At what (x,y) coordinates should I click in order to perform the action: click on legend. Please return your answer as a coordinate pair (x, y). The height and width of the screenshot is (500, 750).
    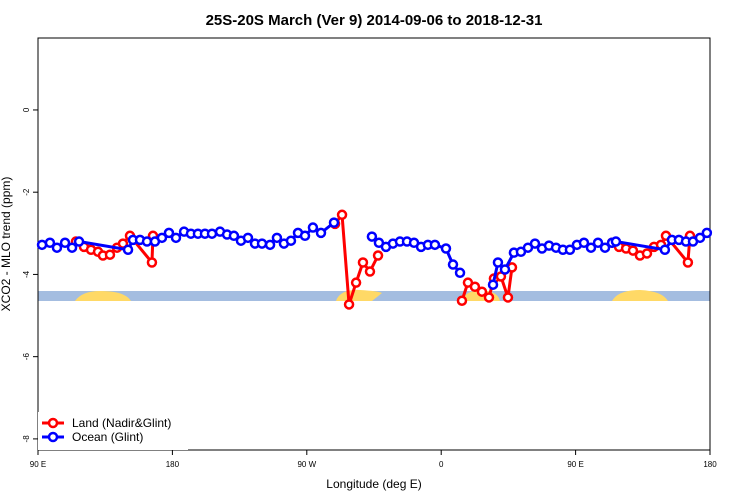
    Looking at the image, I should click on (113, 431).